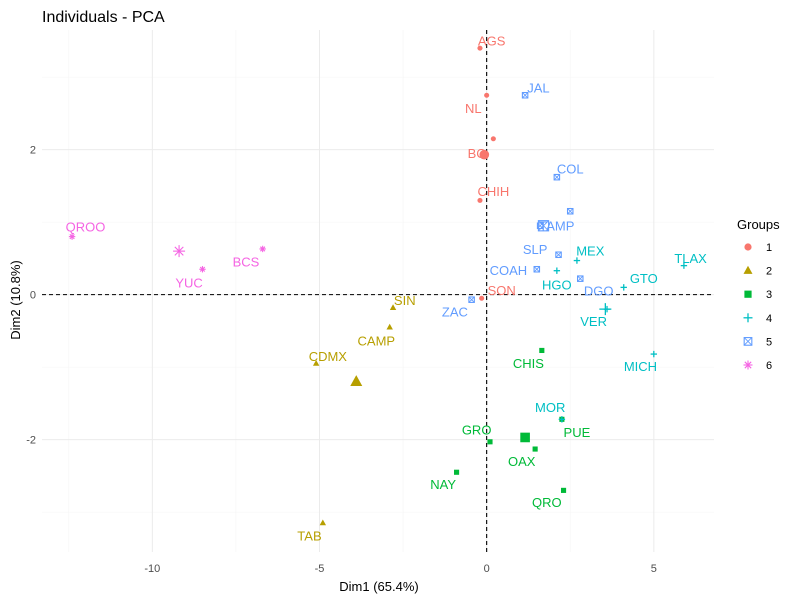 The width and height of the screenshot is (800, 600). I want to click on x-tick-label: 5, so click(654, 569).